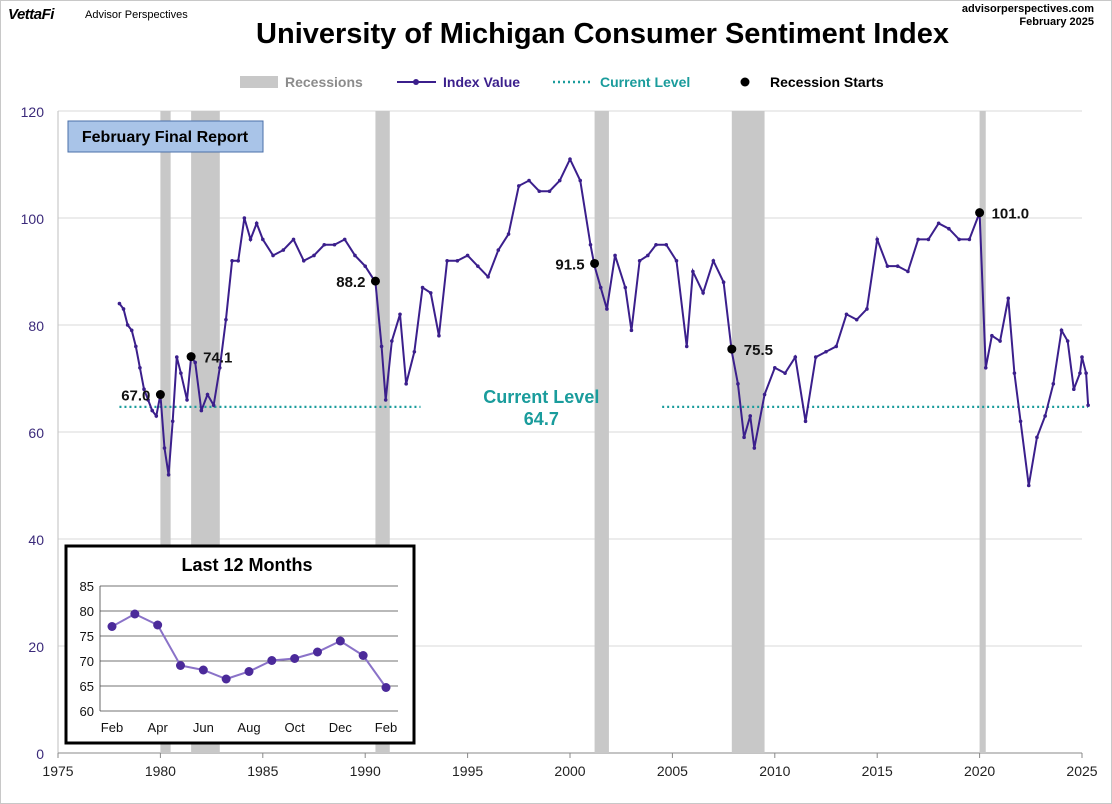 The height and width of the screenshot is (804, 1112). What do you see at coordinates (240, 644) in the screenshot?
I see `inset-box` at bounding box center [240, 644].